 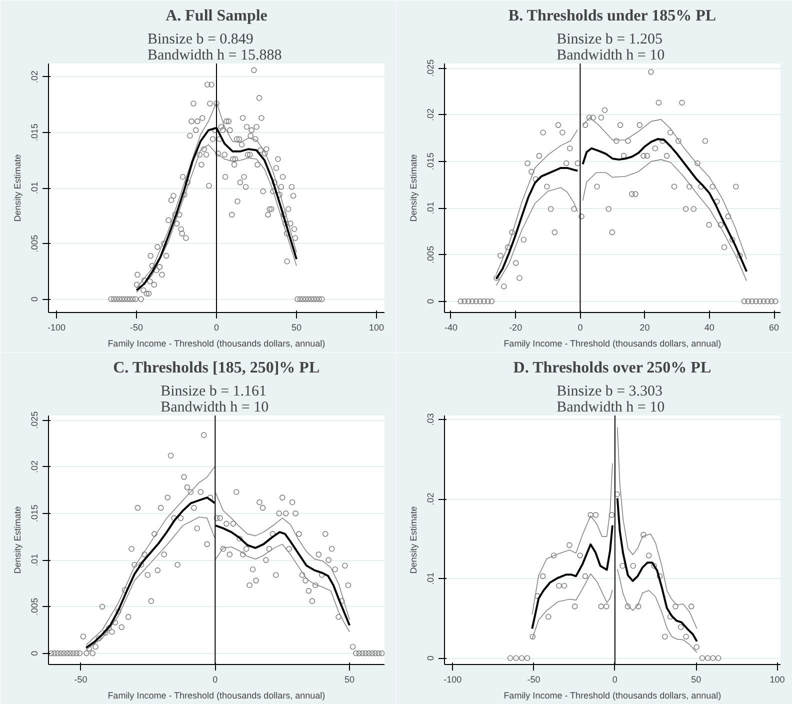 I want to click on chart-title: A. Full Sample, so click(x=217, y=16).